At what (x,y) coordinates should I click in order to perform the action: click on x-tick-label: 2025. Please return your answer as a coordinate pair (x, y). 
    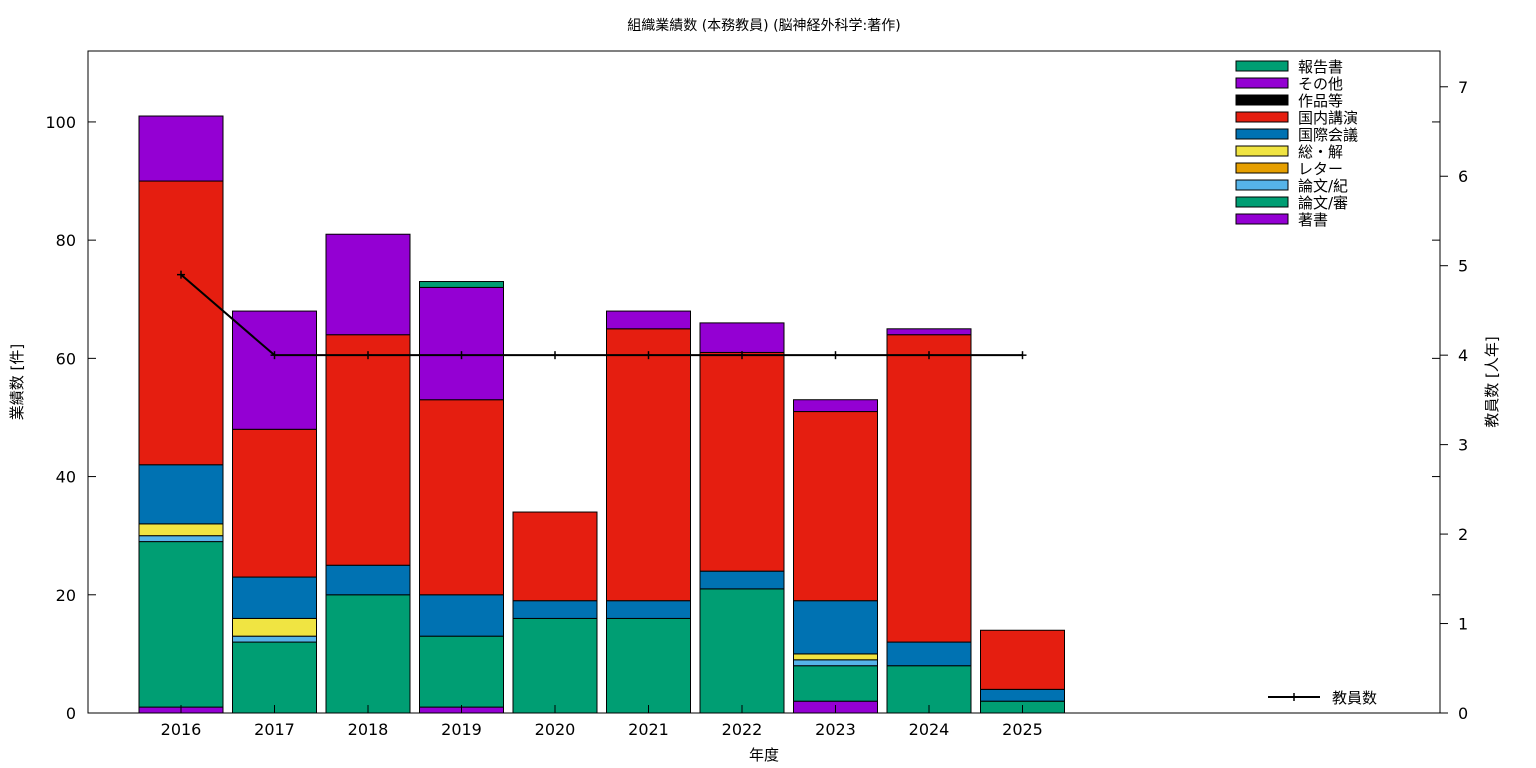
    Looking at the image, I should click on (1022, 729).